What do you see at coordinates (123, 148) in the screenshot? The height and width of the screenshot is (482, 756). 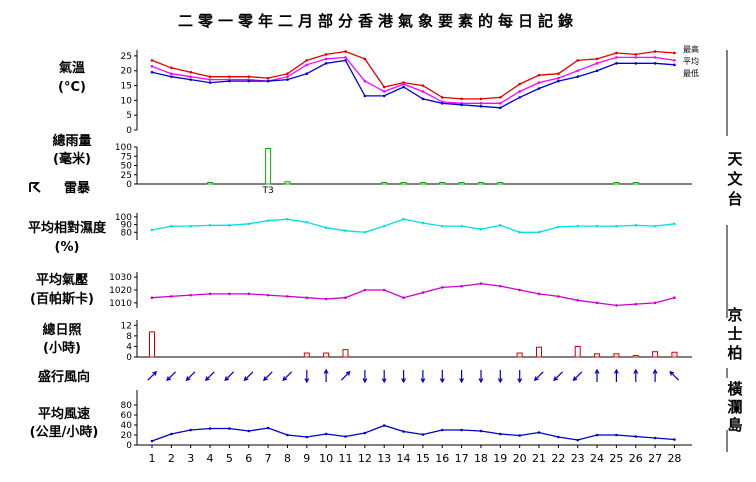 I see `rain-y-tick-label: 100` at bounding box center [123, 148].